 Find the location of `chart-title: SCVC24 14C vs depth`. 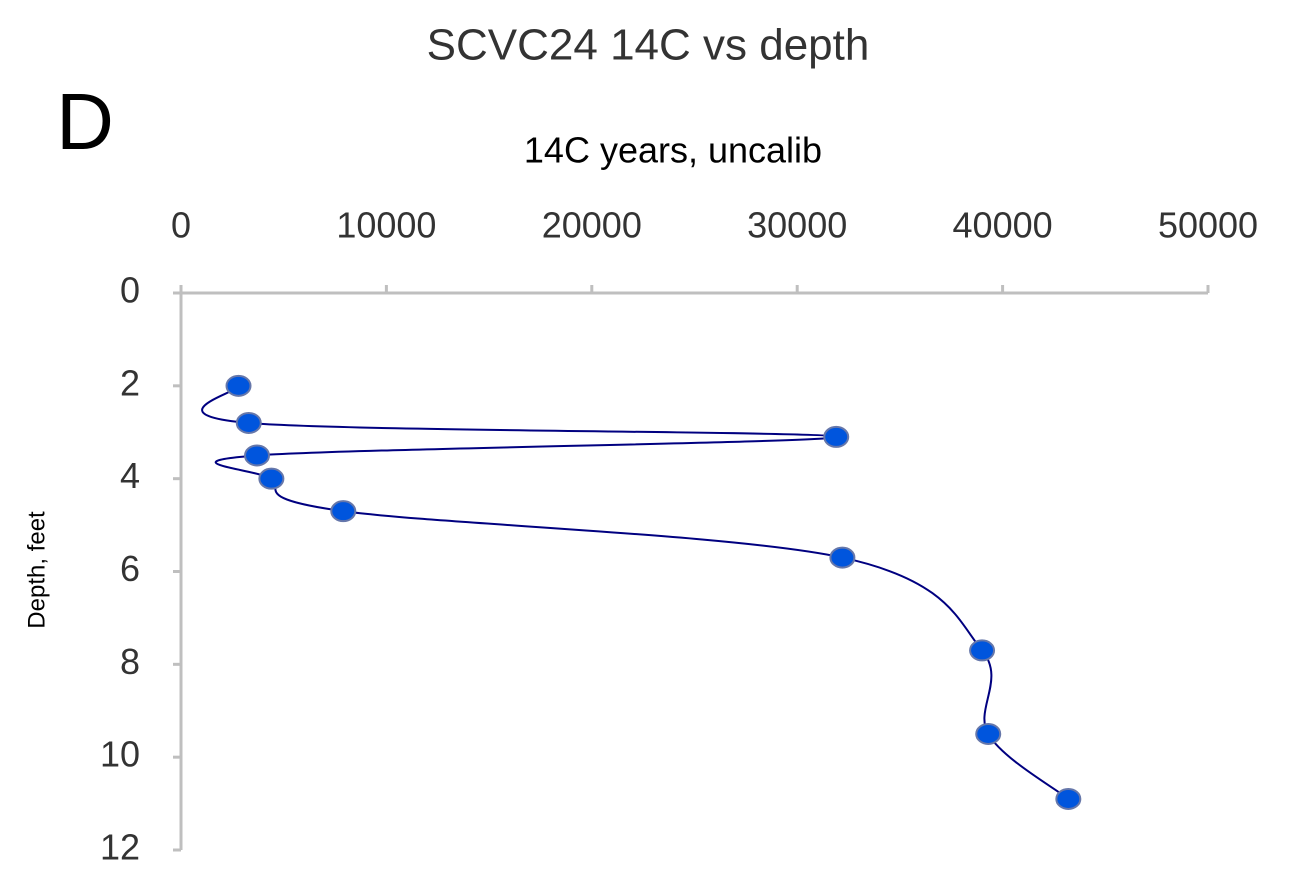

chart-title: SCVC24 14C vs depth is located at coordinates (648, 45).